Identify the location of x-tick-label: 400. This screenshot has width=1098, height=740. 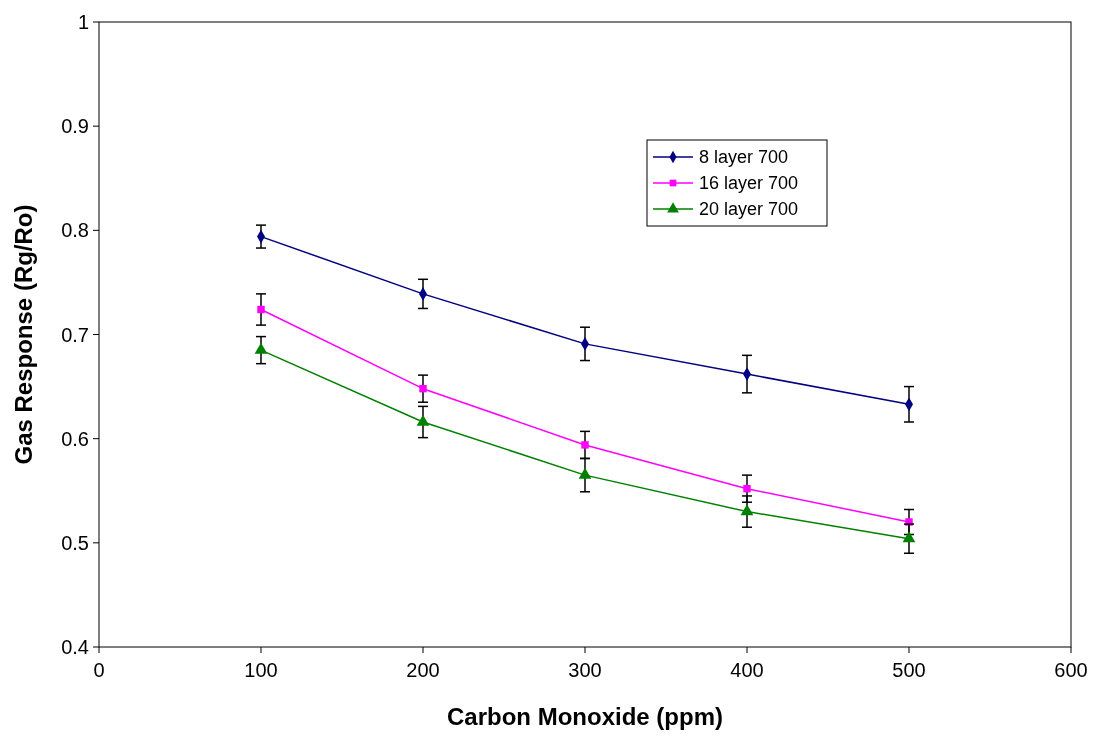
(747, 670).